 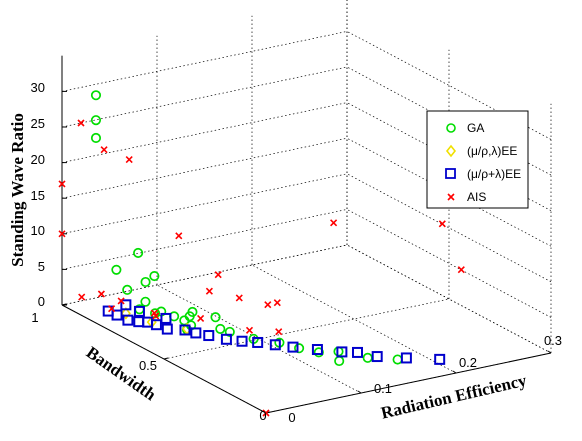 I want to click on x-tick-label: 0.1, so click(x=383, y=388).